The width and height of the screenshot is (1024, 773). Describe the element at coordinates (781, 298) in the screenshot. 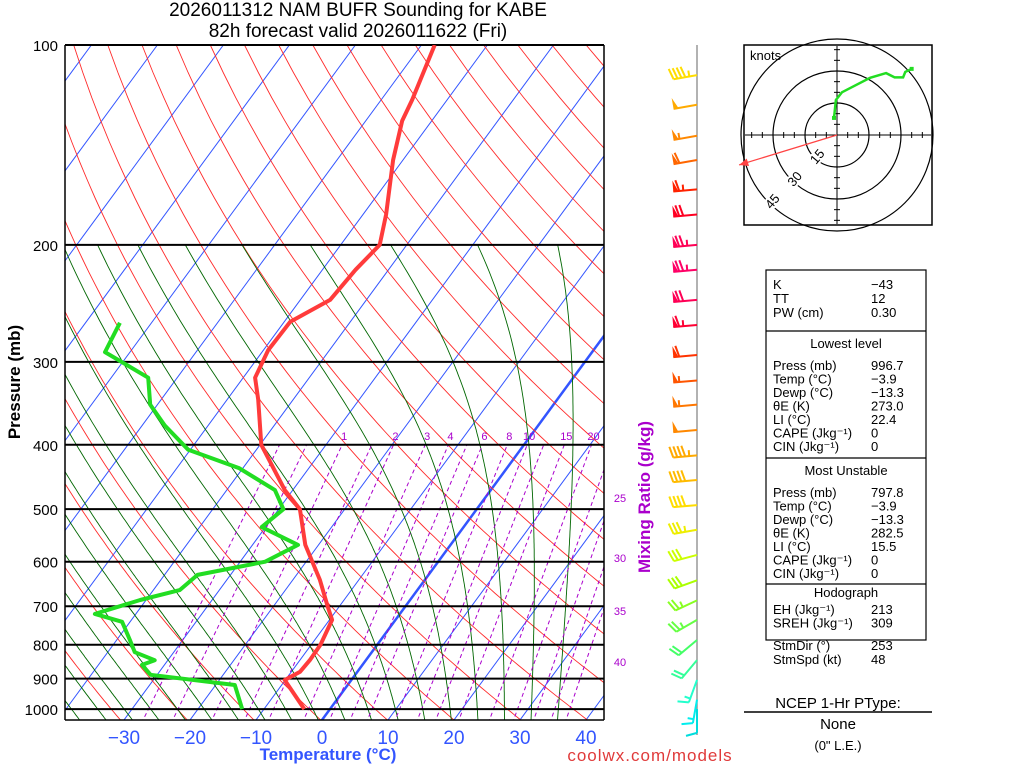

I see `index-label: TT` at that location.